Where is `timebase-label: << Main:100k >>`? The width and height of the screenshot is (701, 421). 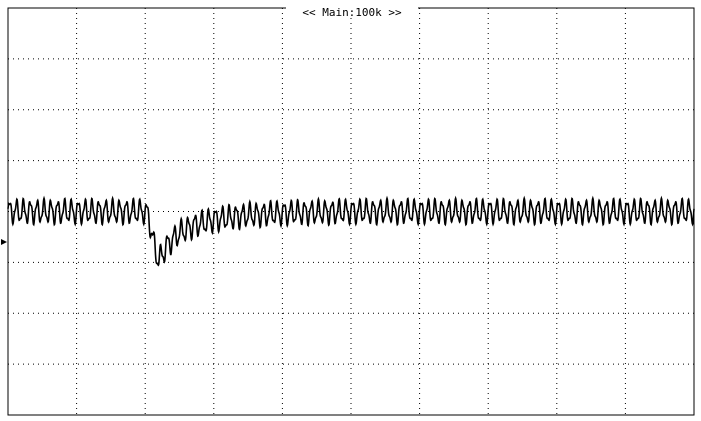 timebase-label: << Main:100k >> is located at coordinates (352, 12).